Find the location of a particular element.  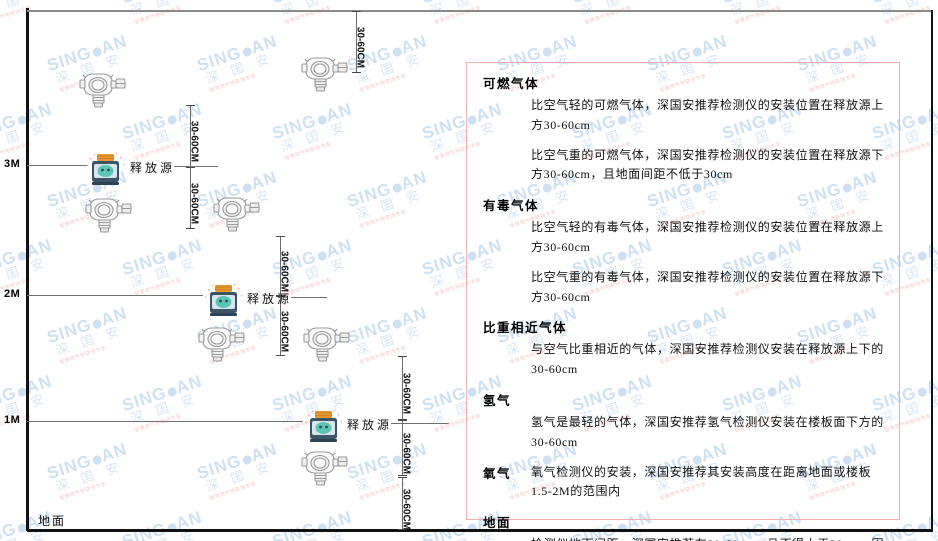

guideline-heading: 地面 is located at coordinates (497, 523).